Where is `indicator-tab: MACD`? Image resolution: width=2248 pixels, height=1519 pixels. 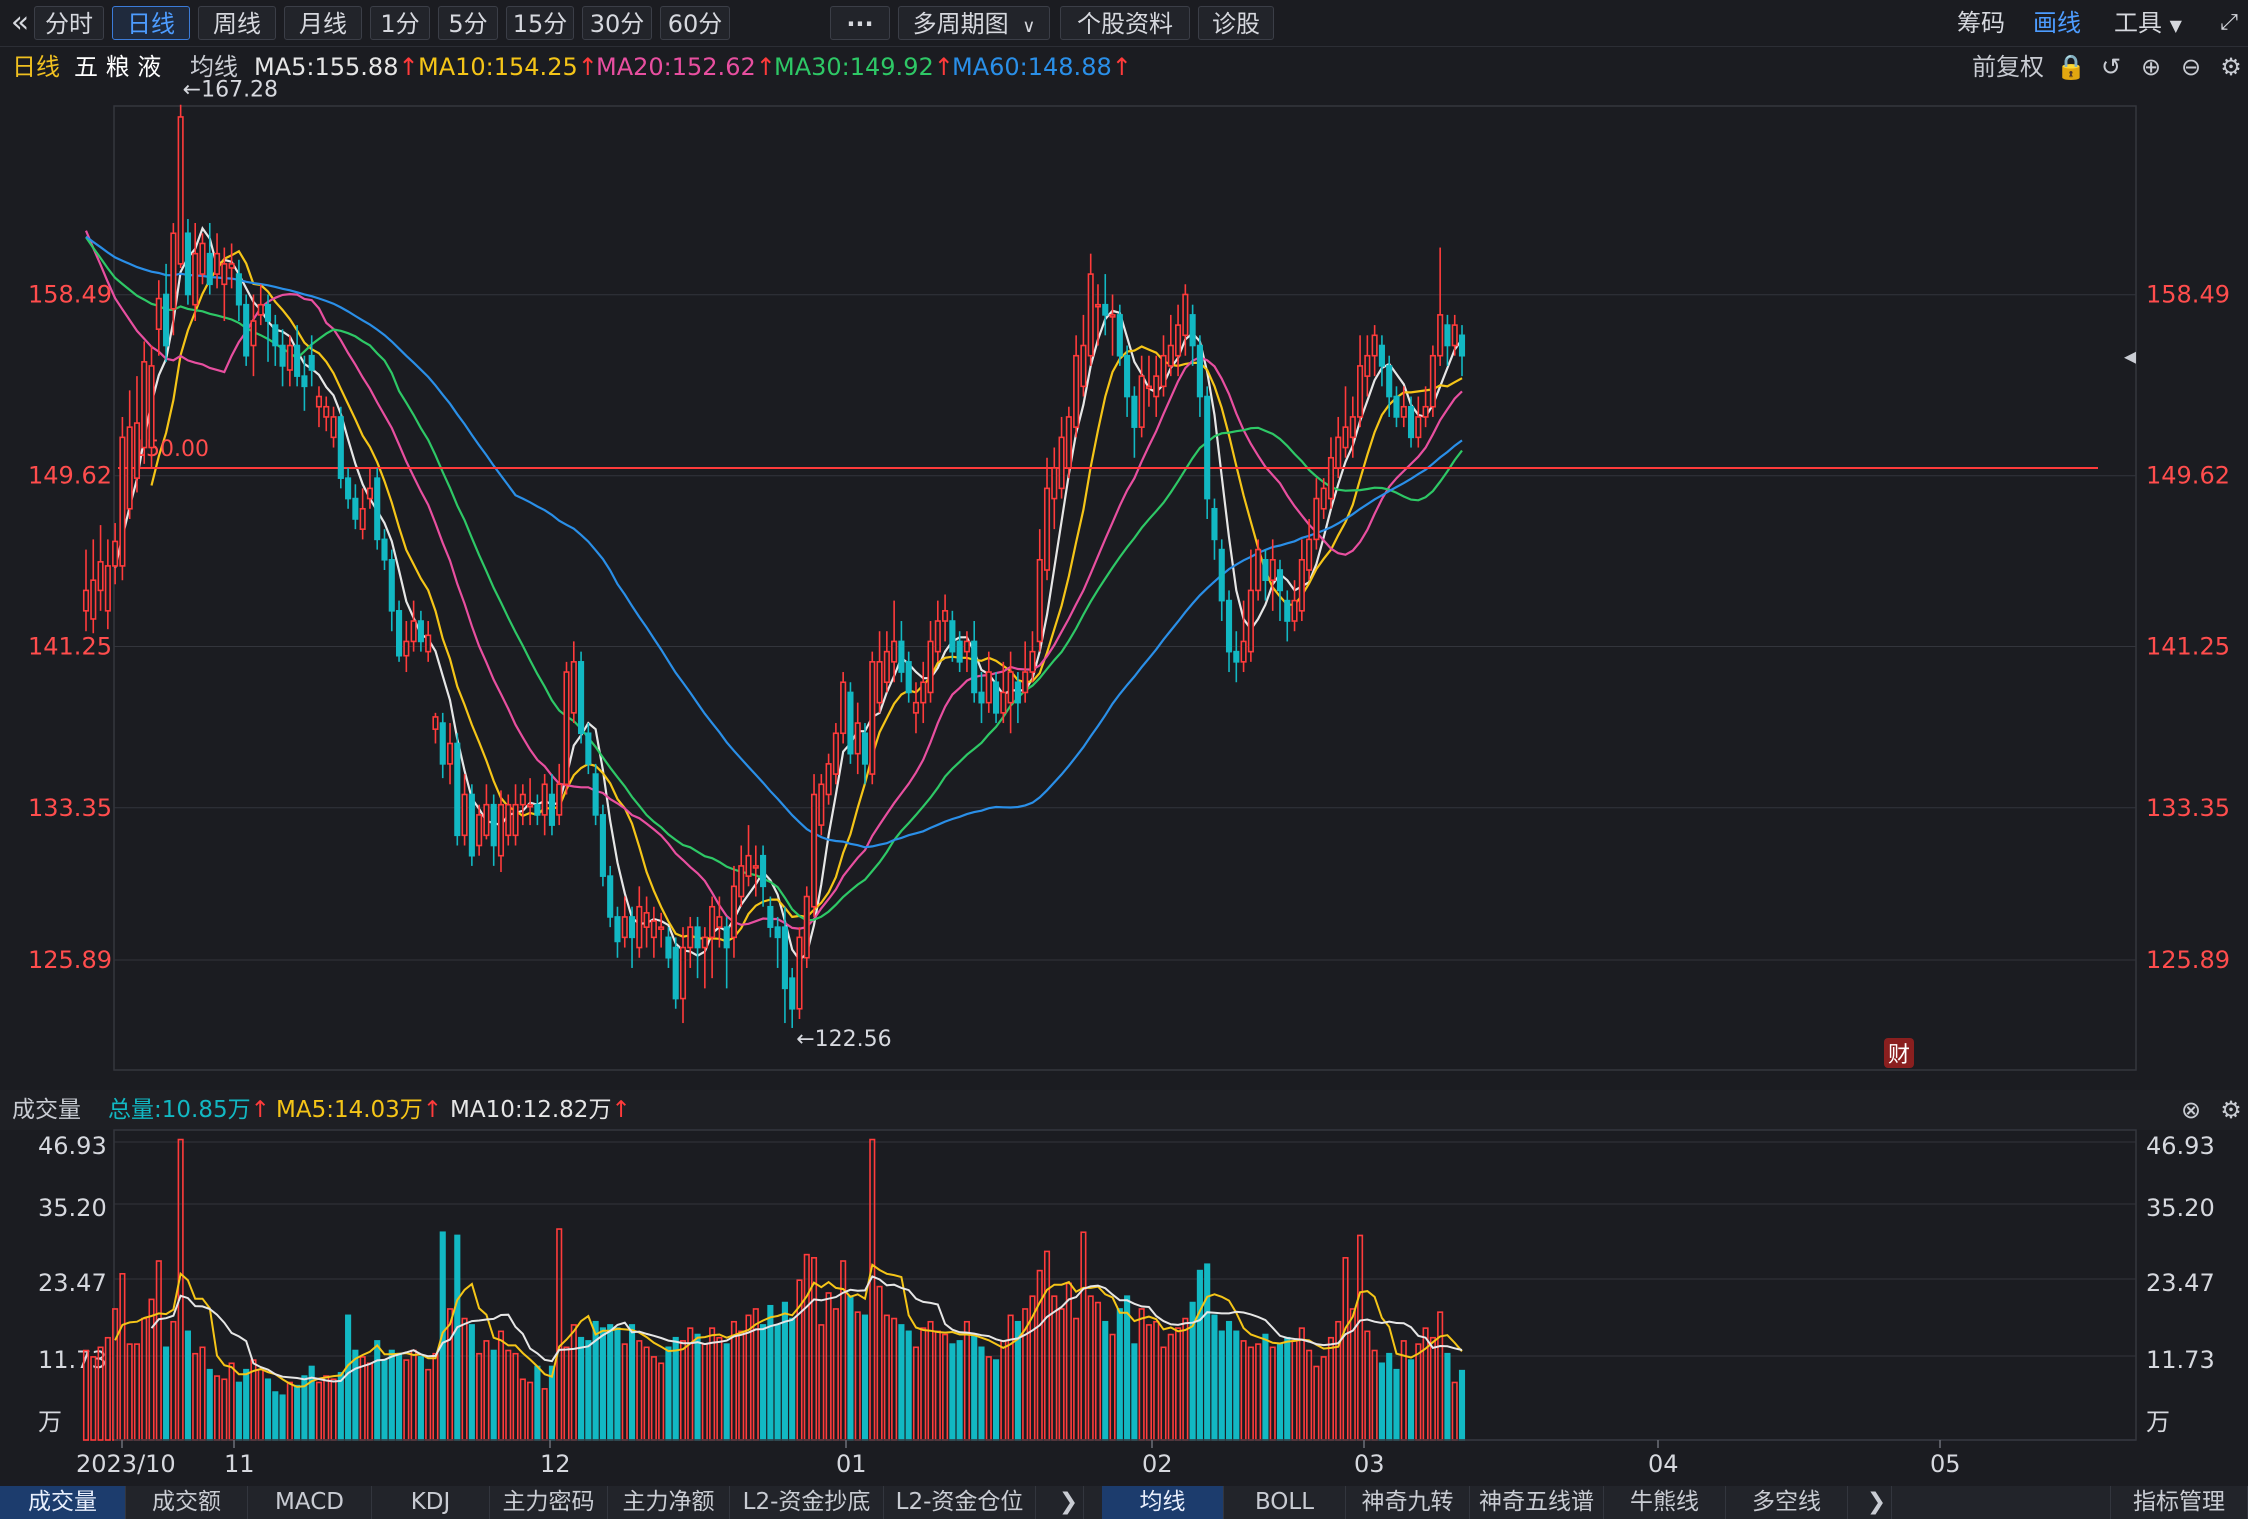 indicator-tab: MACD is located at coordinates (310, 1502).